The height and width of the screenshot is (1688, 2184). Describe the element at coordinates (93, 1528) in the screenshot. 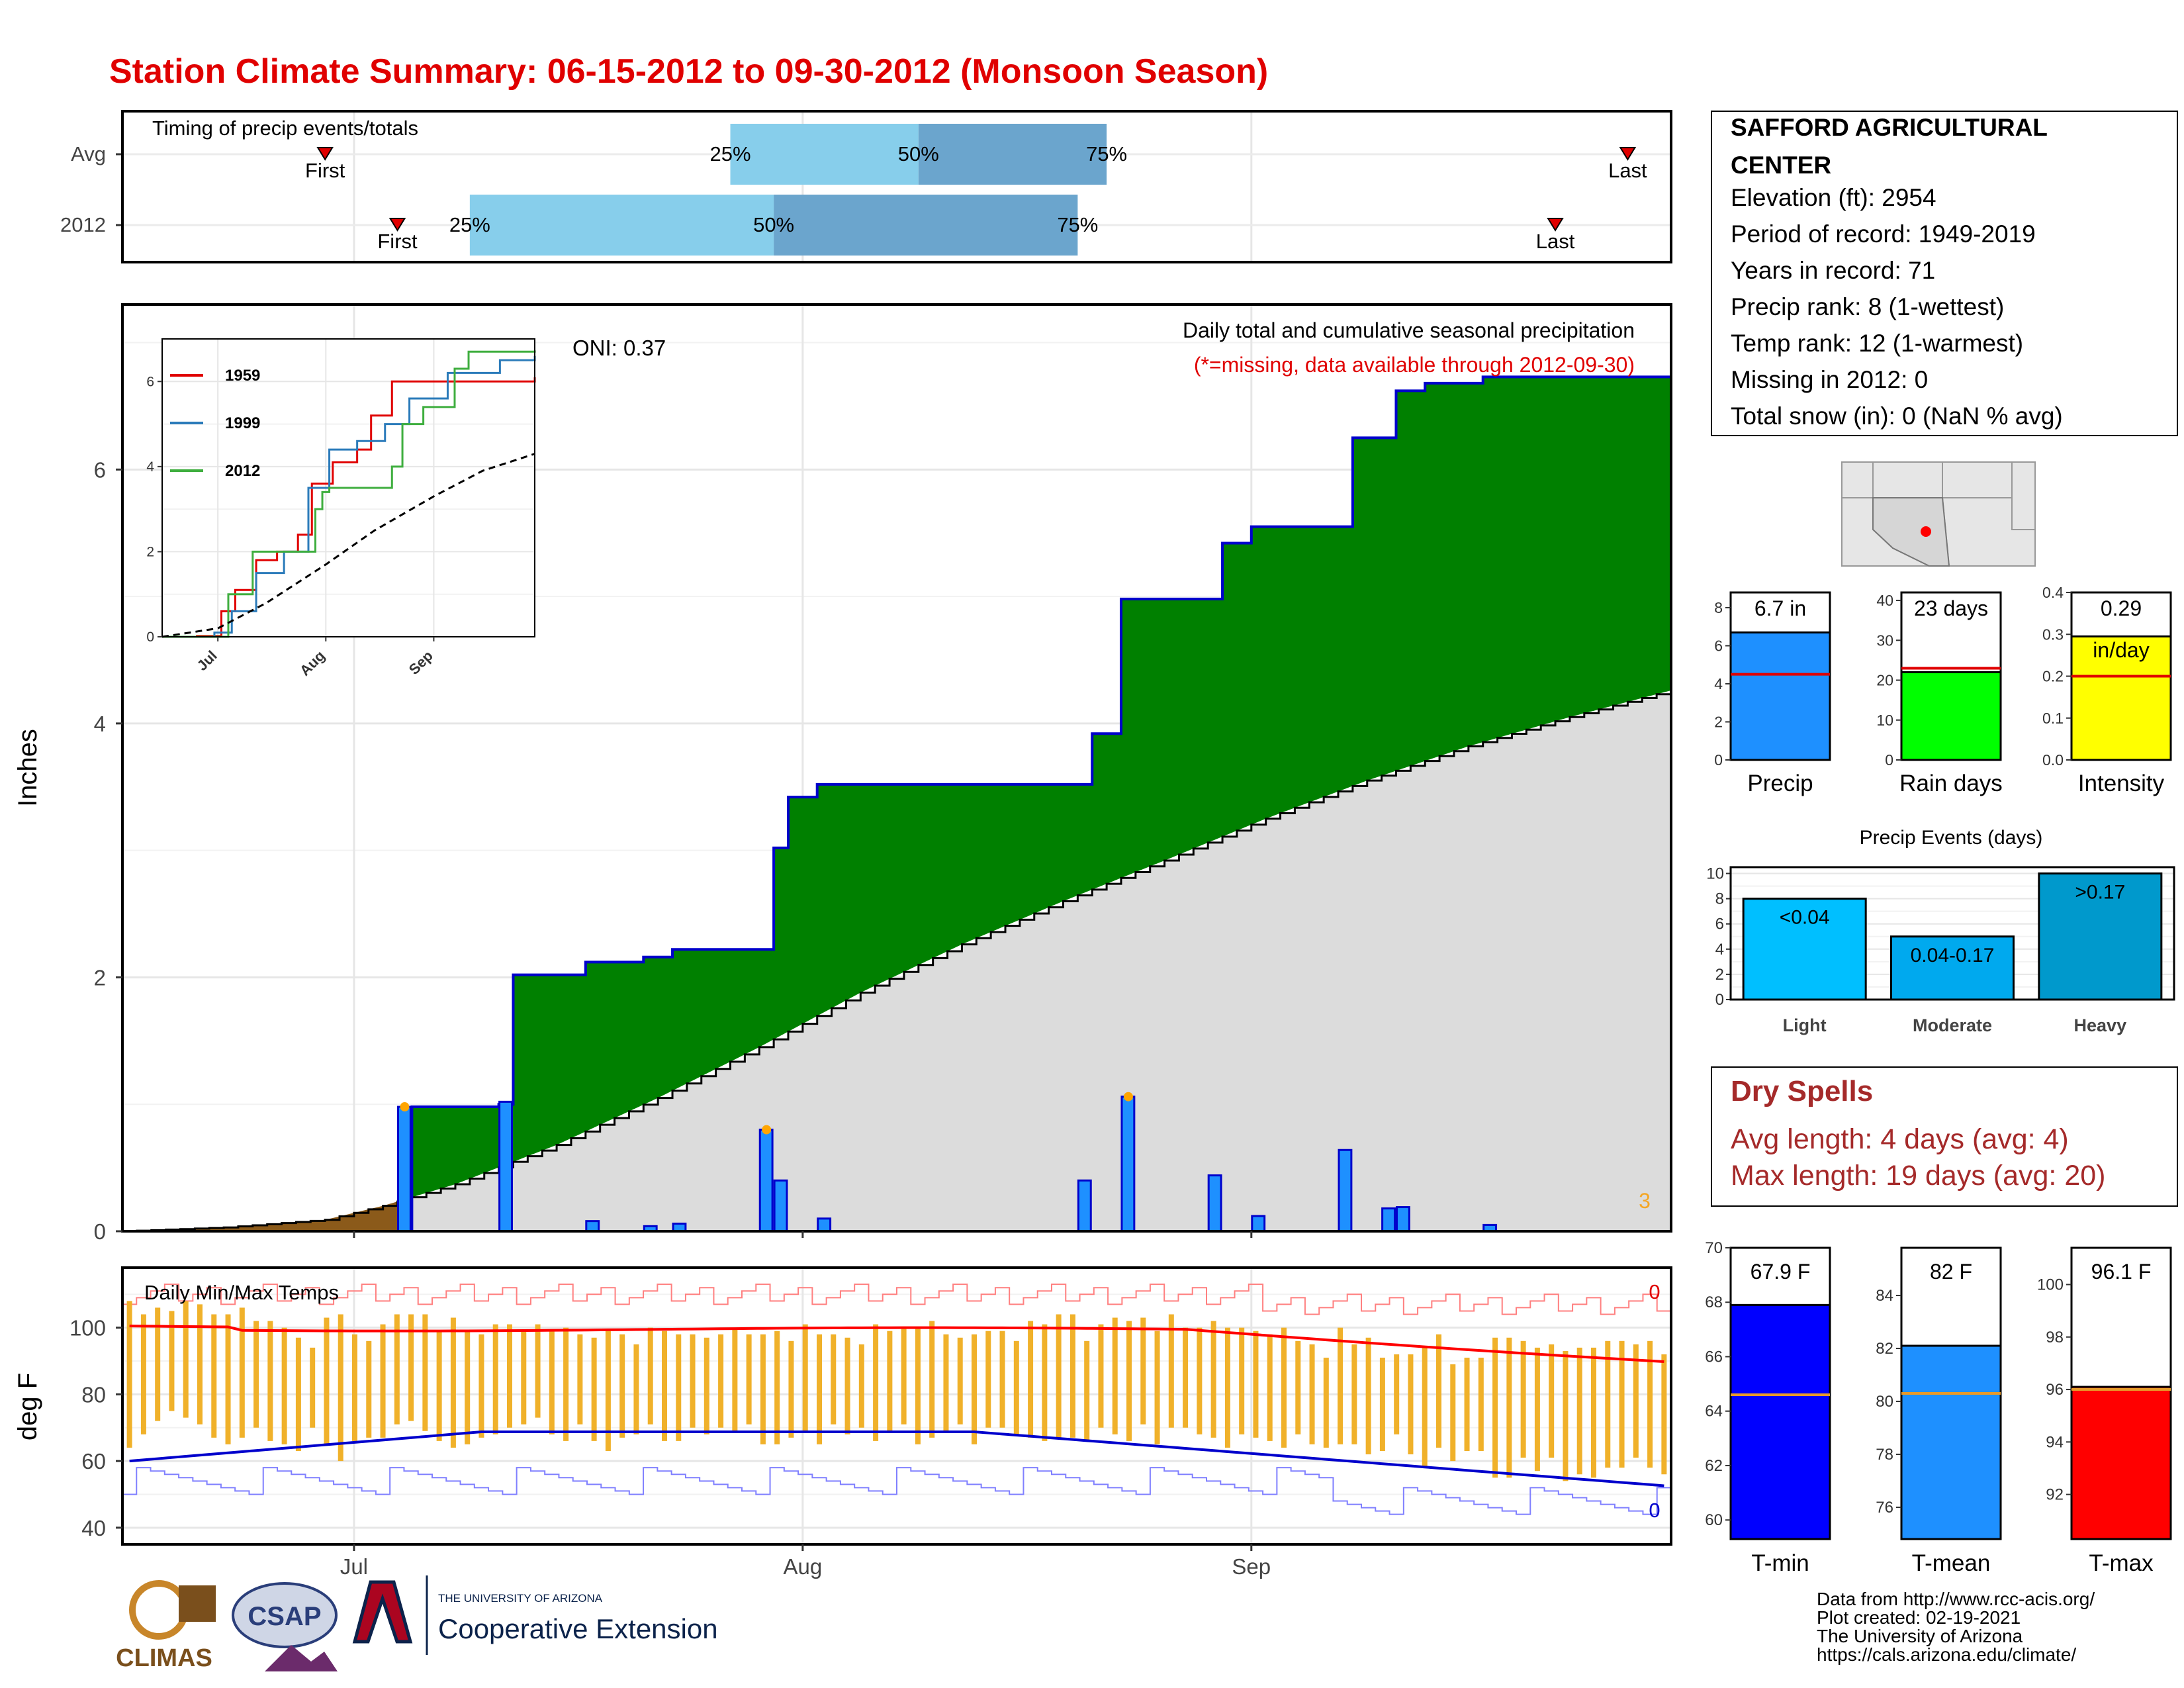

I see `temp-y-tick-label: 40` at that location.